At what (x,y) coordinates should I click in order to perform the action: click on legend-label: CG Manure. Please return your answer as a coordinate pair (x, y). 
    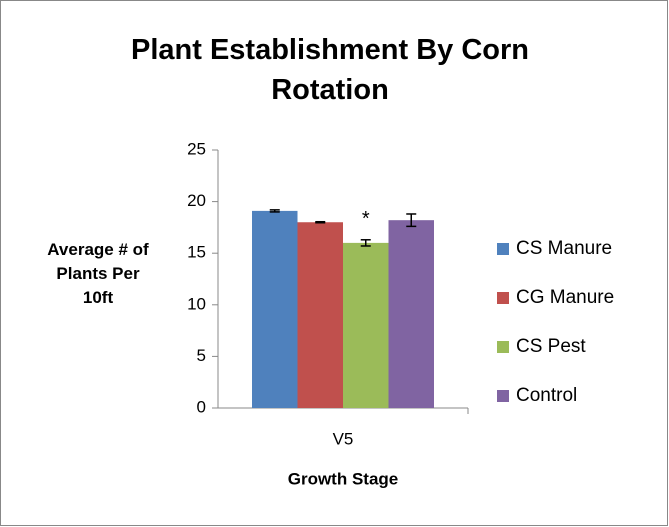
    Looking at the image, I should click on (565, 297).